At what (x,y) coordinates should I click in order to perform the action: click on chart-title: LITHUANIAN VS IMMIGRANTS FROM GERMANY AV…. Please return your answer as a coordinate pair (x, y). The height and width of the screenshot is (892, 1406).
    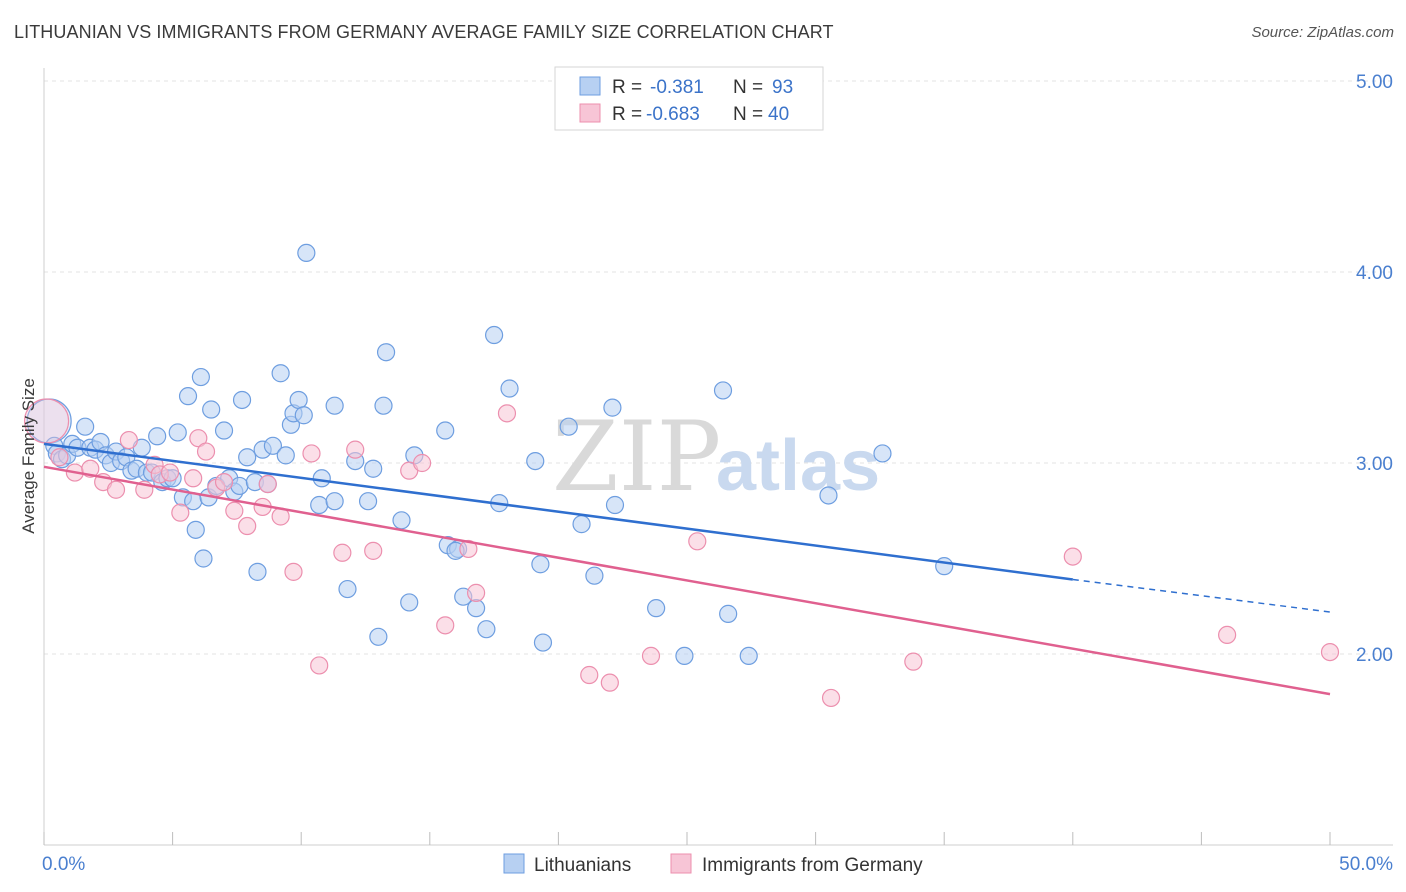
    Looking at the image, I should click on (424, 32).